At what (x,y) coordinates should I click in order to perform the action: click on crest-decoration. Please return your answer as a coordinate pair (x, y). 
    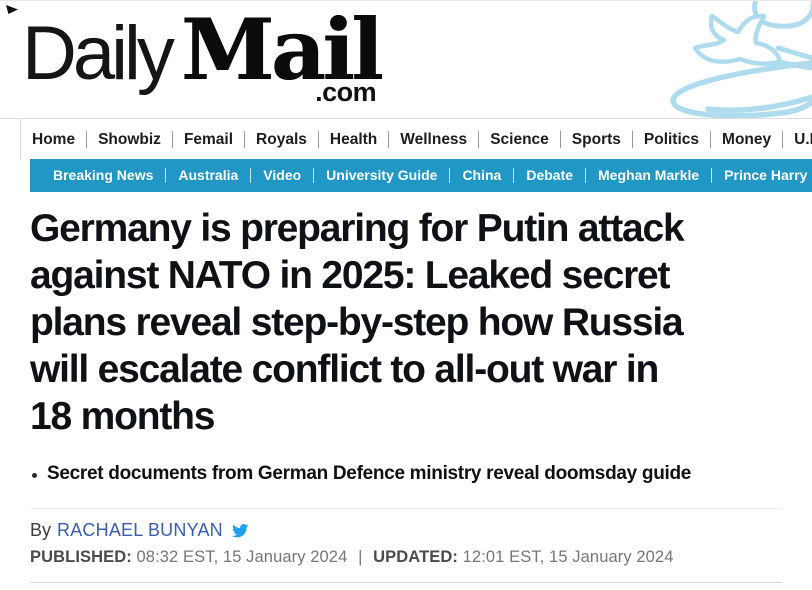
    Looking at the image, I should click on (741, 60).